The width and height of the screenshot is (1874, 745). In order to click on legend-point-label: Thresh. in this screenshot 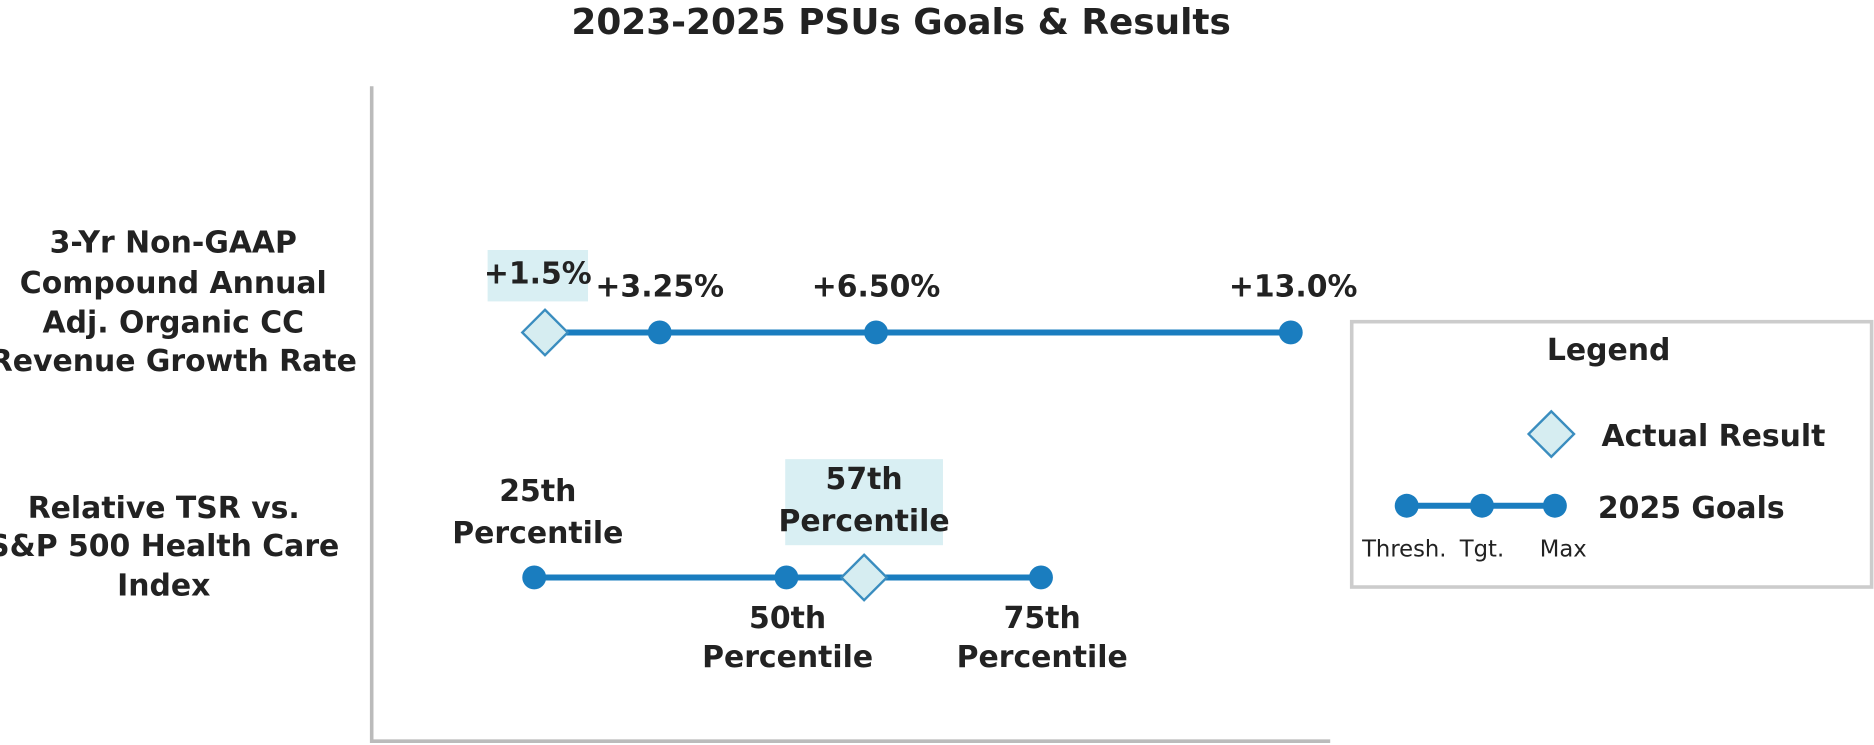, I will do `click(1403, 549)`.